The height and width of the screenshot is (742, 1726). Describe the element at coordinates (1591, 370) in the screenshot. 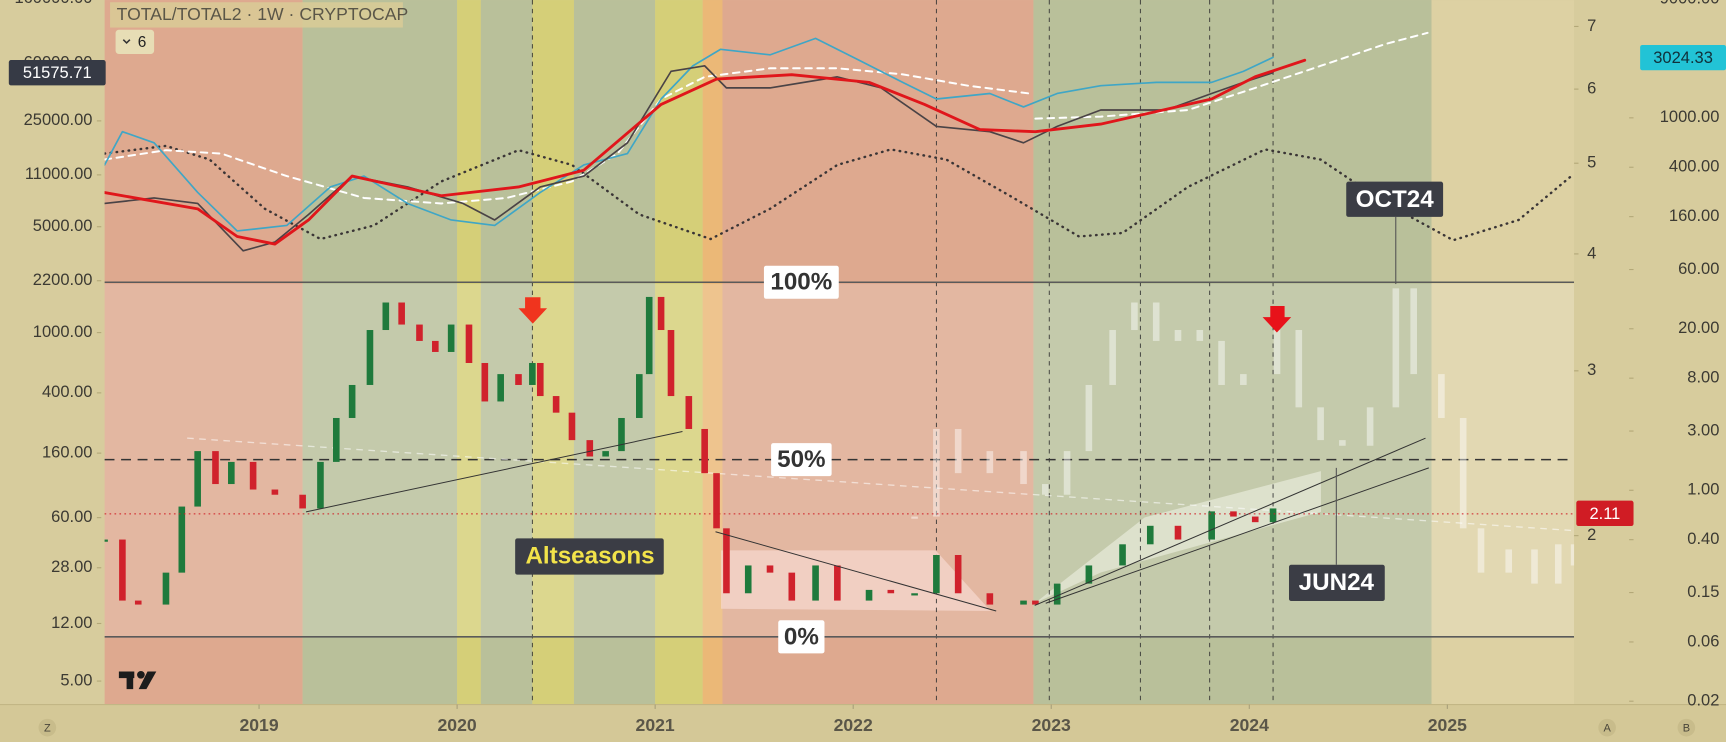

I see `y-tick-label: 3` at that location.